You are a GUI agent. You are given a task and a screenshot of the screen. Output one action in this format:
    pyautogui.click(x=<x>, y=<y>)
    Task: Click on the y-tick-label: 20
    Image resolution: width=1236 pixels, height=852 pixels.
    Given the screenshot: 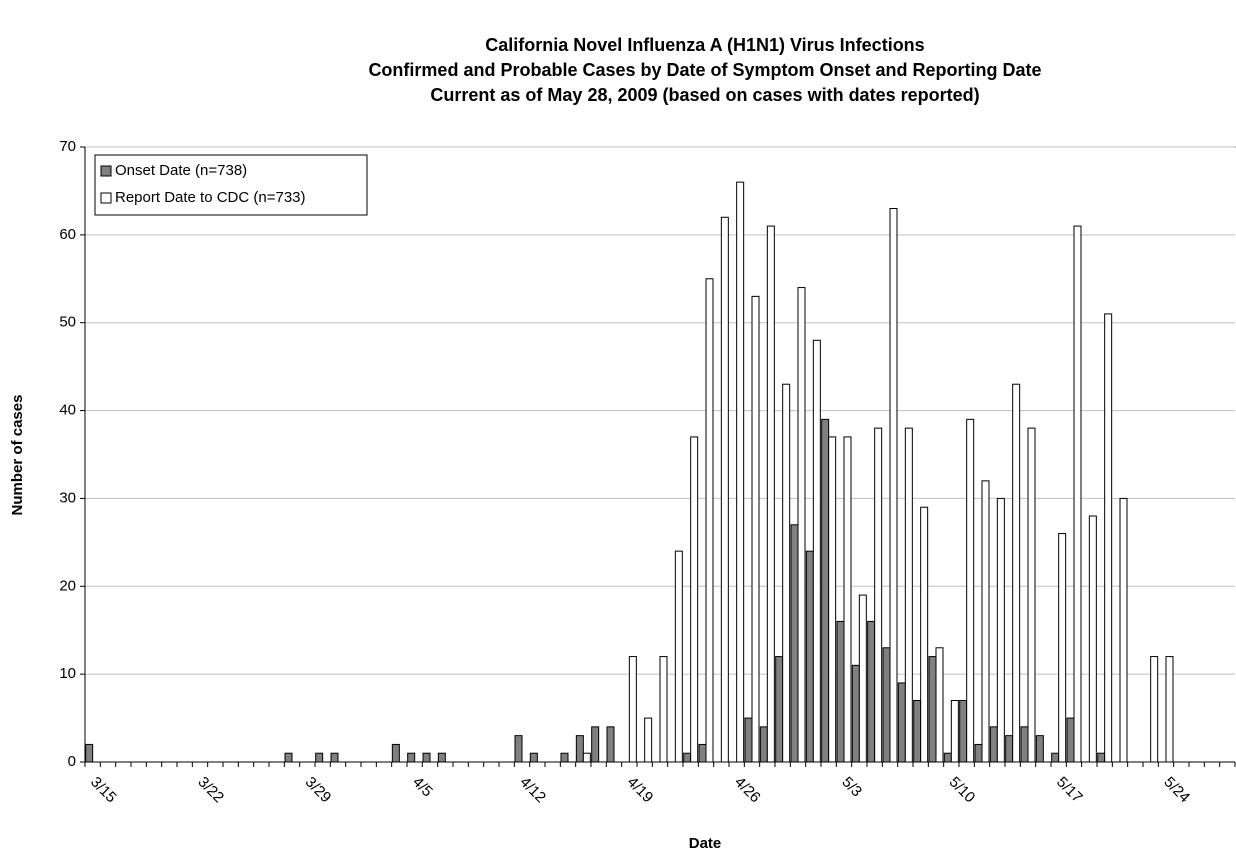 What is the action you would take?
    pyautogui.click(x=67, y=585)
    